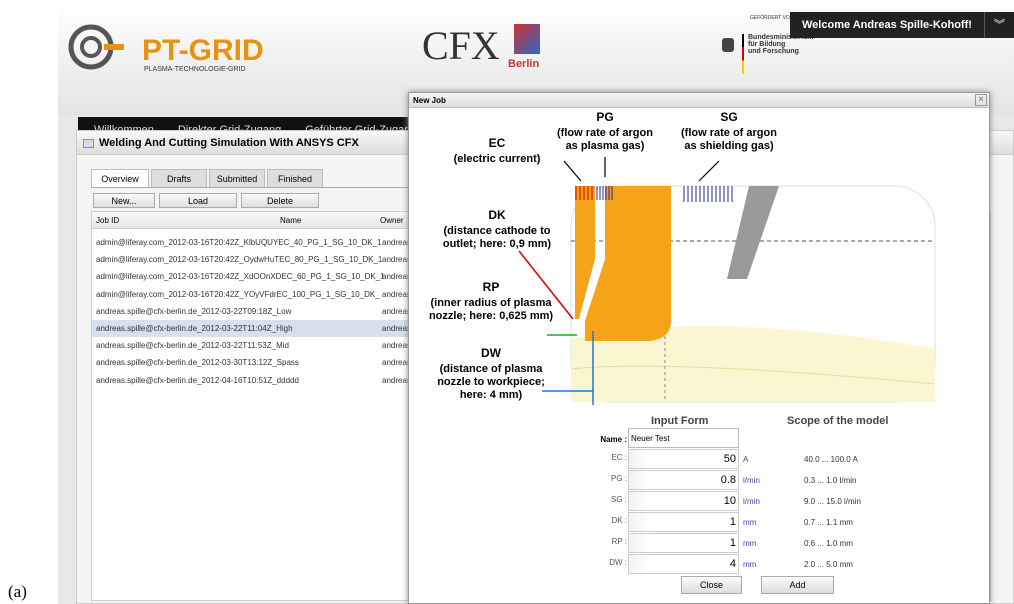  Describe the element at coordinates (120, 178) in the screenshot. I see `tab: Overview` at that location.